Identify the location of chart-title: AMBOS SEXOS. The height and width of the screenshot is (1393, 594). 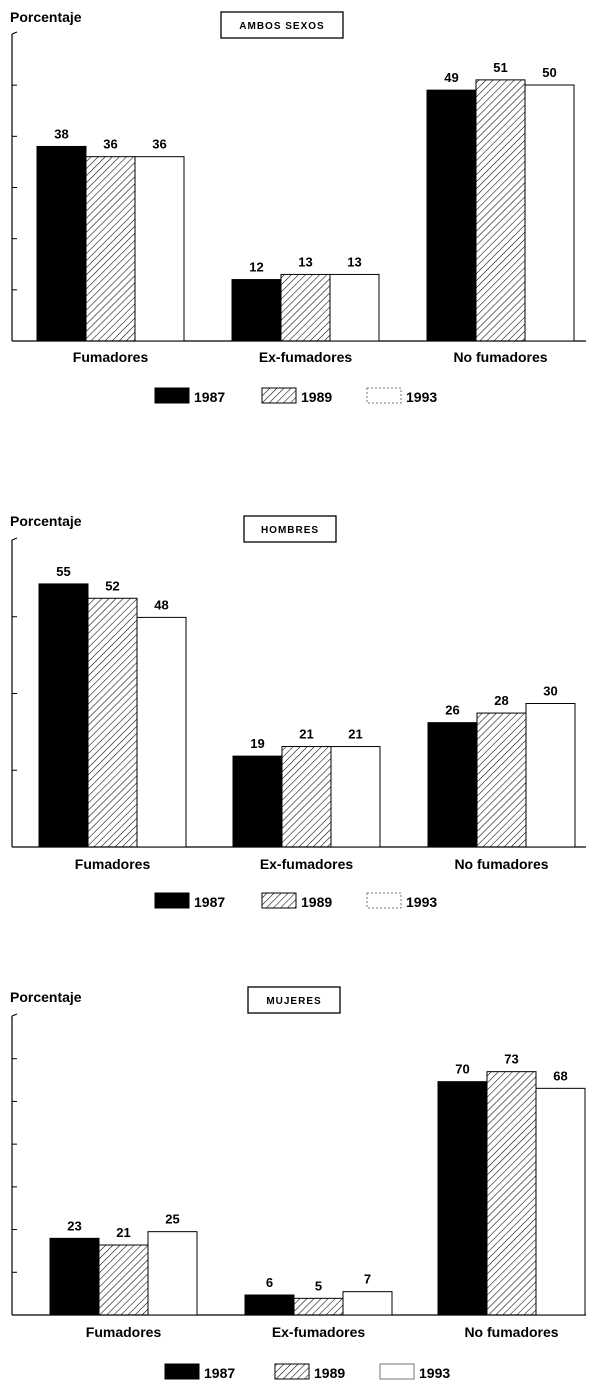
(281, 26).